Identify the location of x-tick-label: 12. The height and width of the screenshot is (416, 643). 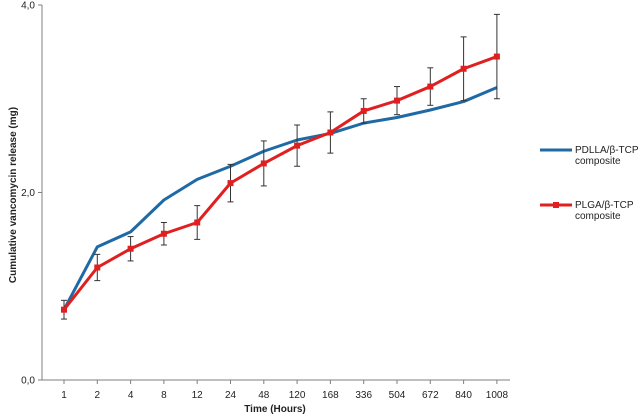
(198, 395).